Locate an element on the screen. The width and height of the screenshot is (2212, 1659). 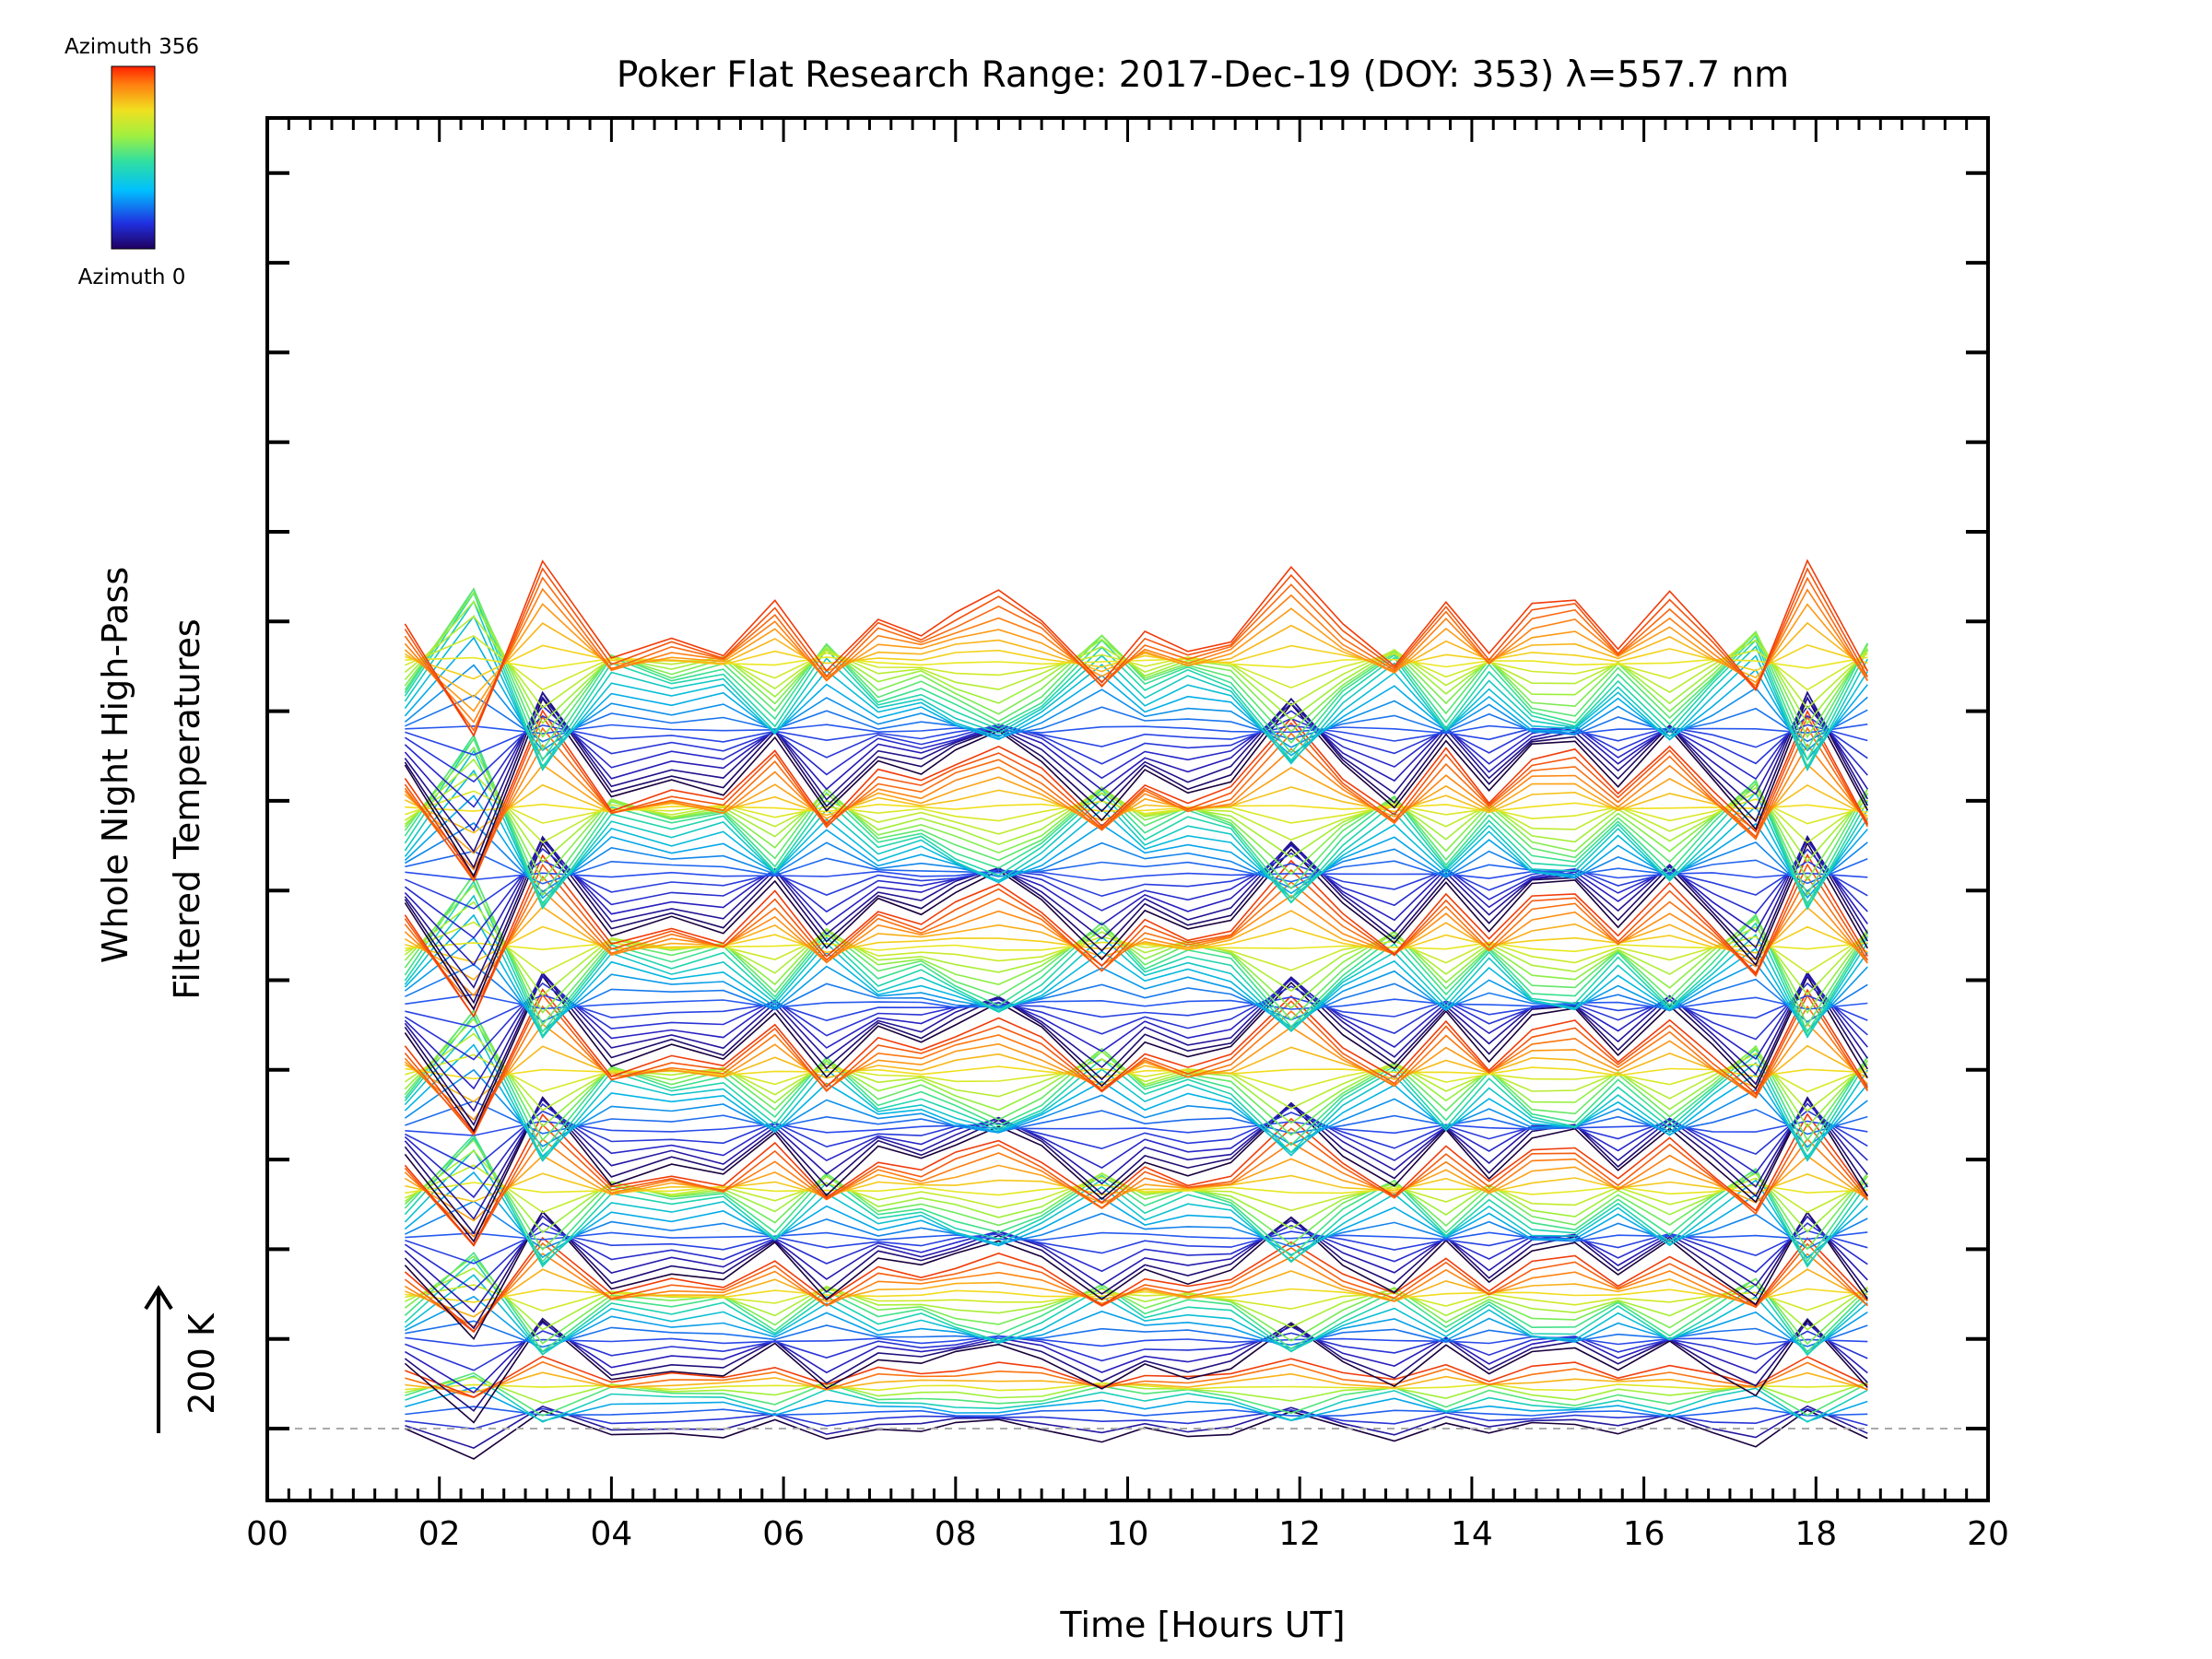
colorbar is located at coordinates (133, 157).